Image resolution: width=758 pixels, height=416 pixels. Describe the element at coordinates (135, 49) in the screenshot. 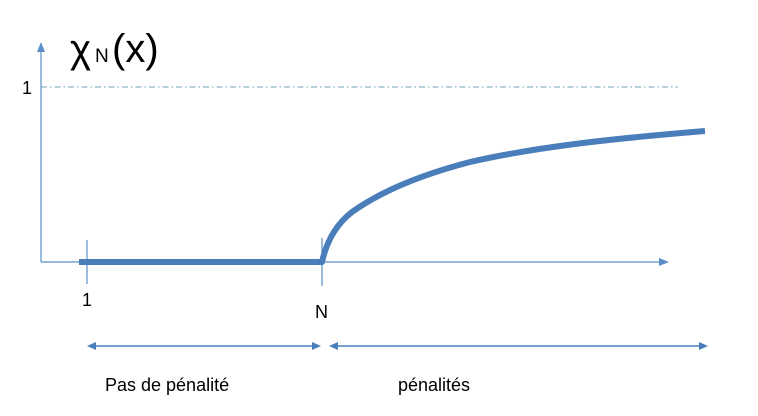

I see `title-argument: (x)` at that location.